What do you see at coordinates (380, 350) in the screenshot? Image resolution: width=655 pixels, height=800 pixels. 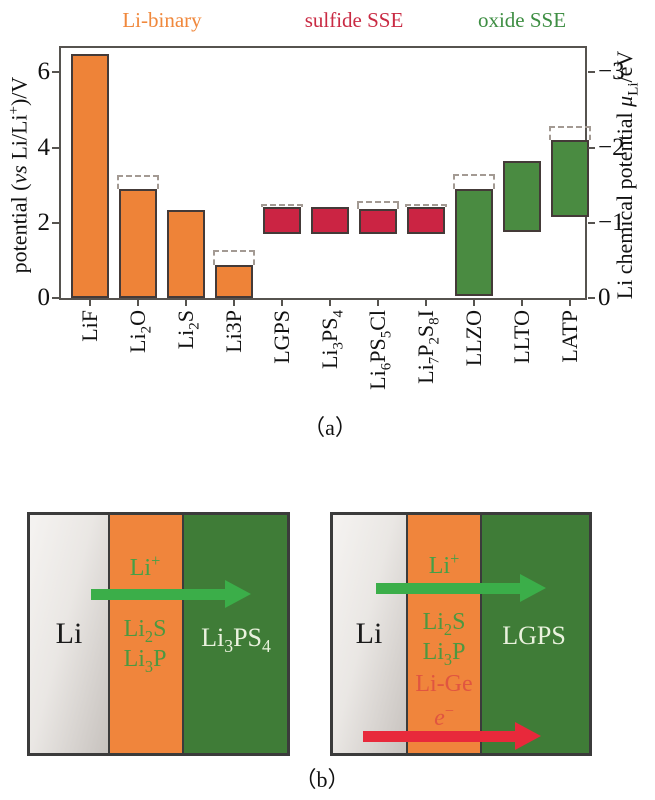 I see `x-label-li6ps5cl: Li6PS5Cl` at bounding box center [380, 350].